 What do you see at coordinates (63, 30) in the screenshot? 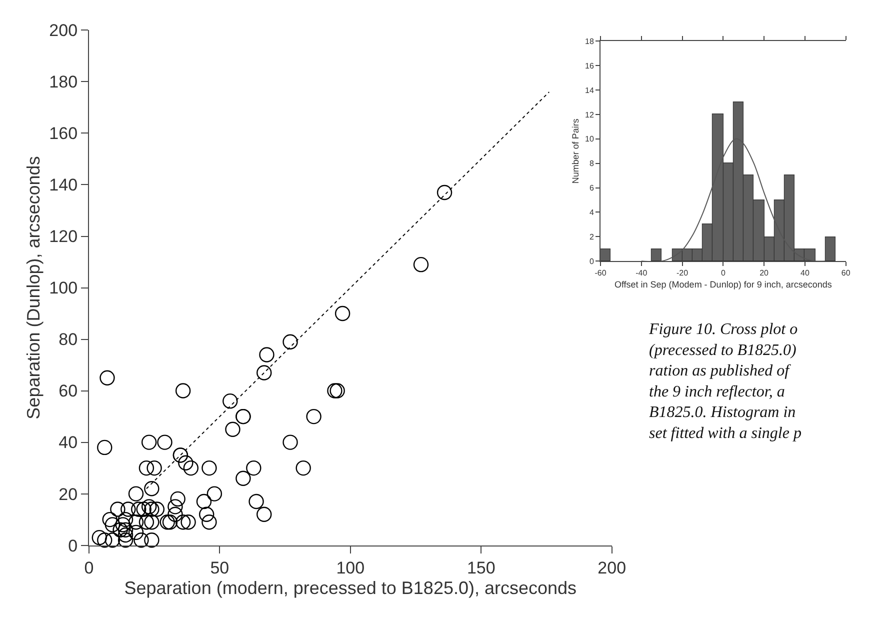
I see `y-tick-label: 200` at bounding box center [63, 30].